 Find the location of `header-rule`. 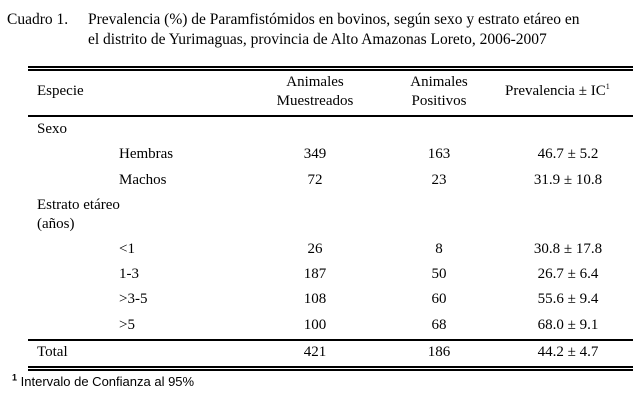

header-rule is located at coordinates (330, 116).